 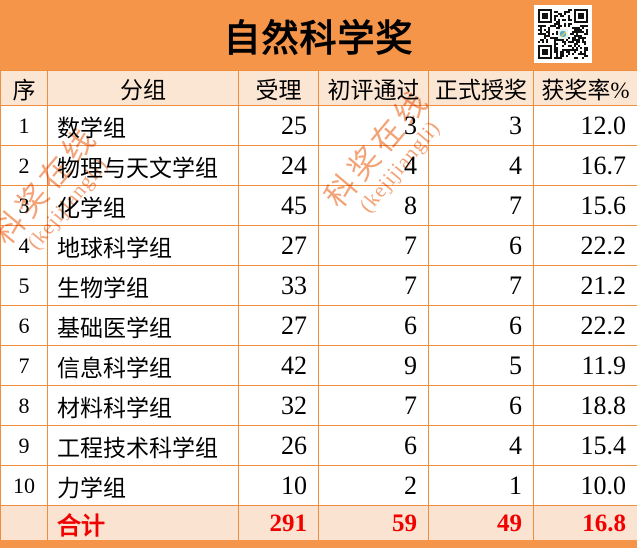 I want to click on qr-code, so click(x=563, y=34).